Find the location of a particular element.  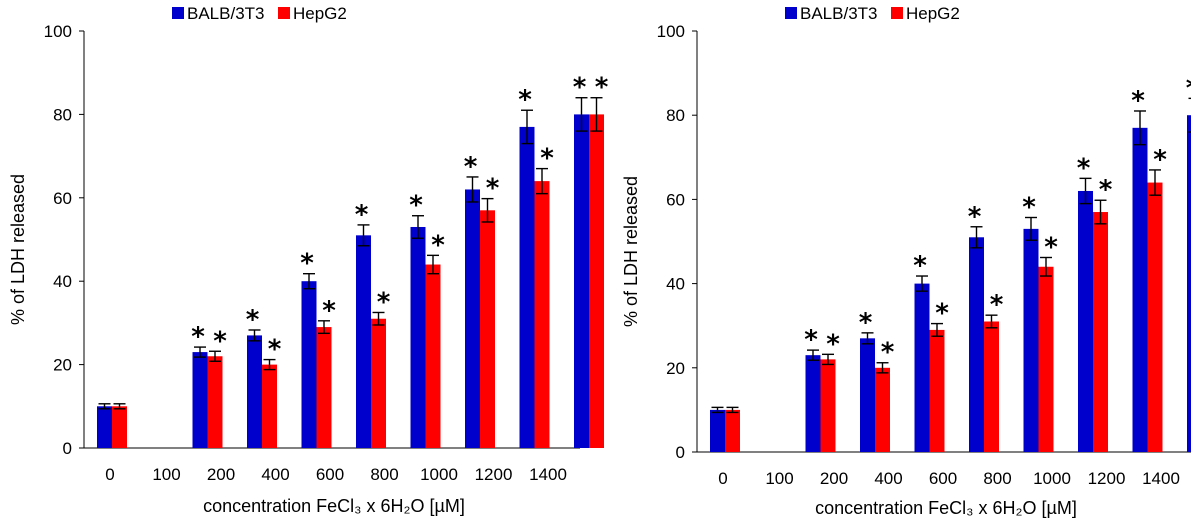

x-tick-label: 0 is located at coordinates (109, 474).